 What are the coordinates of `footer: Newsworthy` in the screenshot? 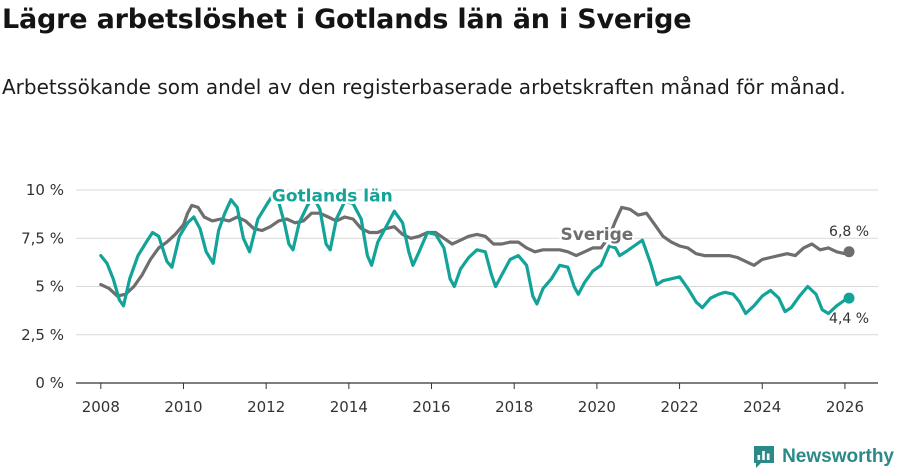 It's located at (823, 457).